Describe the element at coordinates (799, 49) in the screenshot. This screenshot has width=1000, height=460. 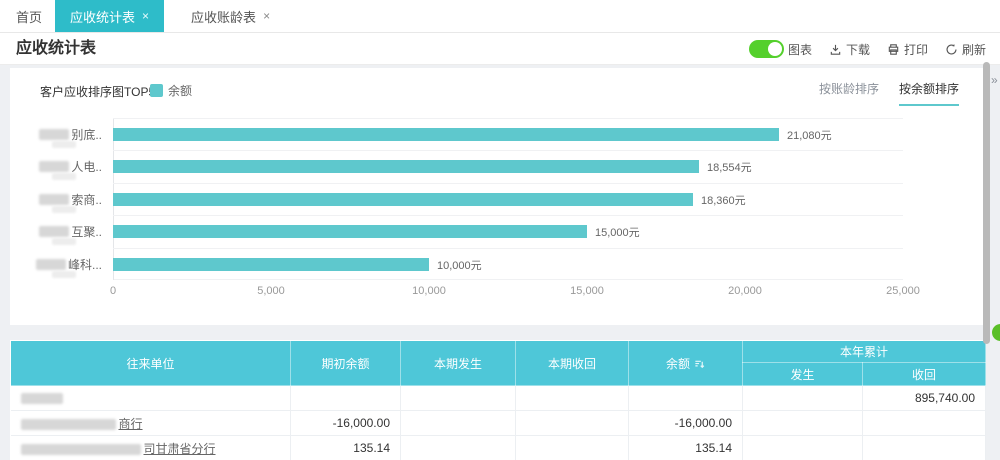
I see `chart-toggle-label: 图表` at that location.